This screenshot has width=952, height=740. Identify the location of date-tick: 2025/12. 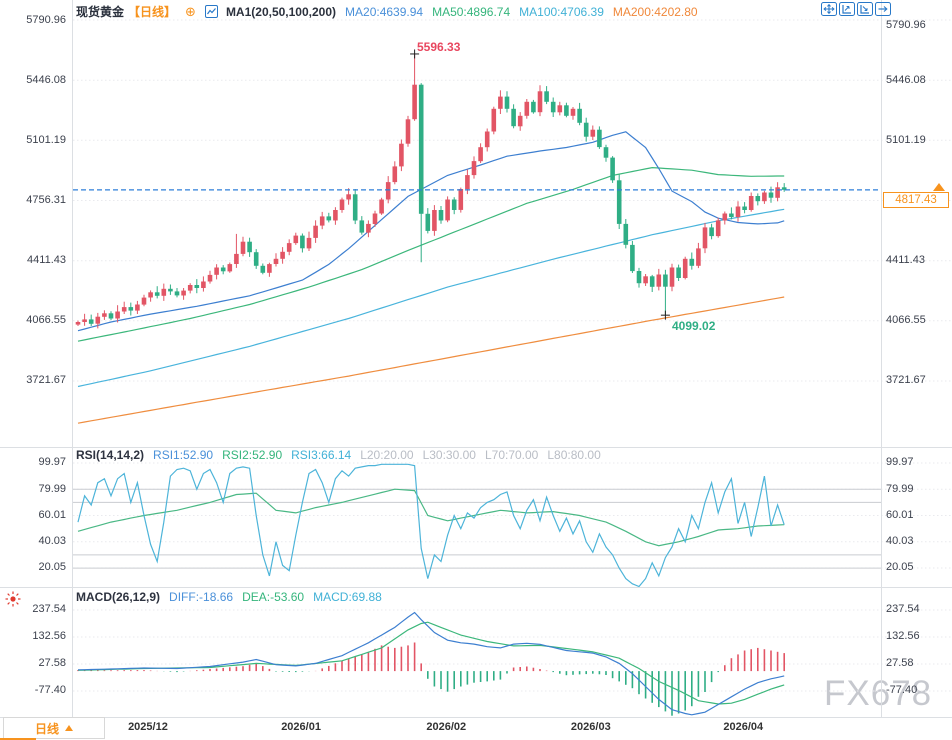
(148, 727).